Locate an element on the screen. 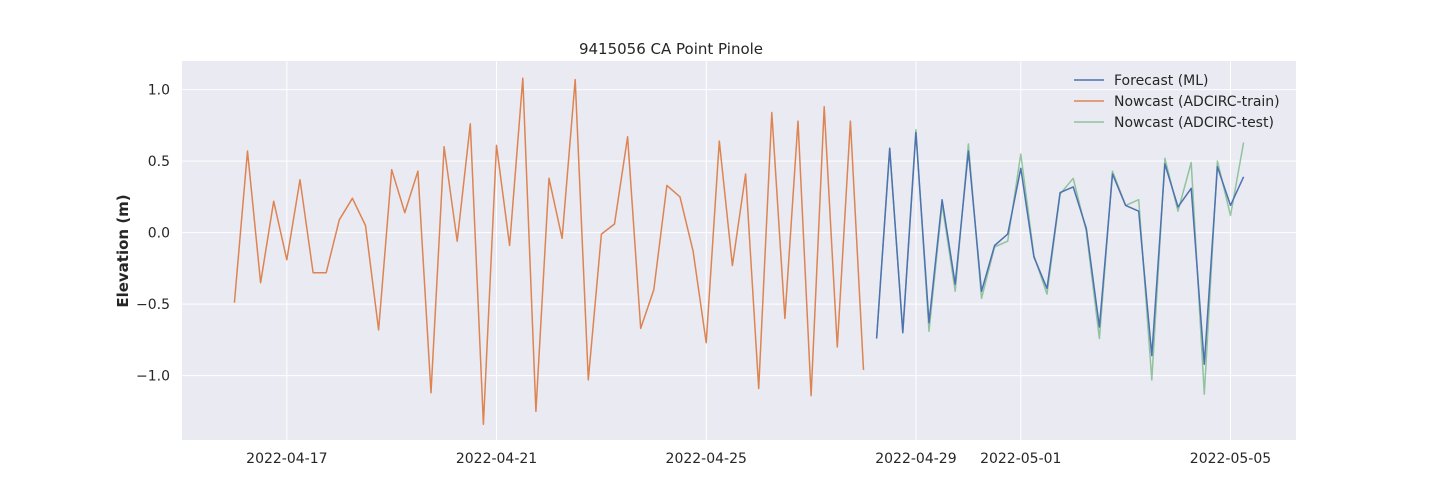 The width and height of the screenshot is (1440, 504). y-ticks: 1.0 0.5 0.0 −0.5 −1.0 is located at coordinates (153, 234).